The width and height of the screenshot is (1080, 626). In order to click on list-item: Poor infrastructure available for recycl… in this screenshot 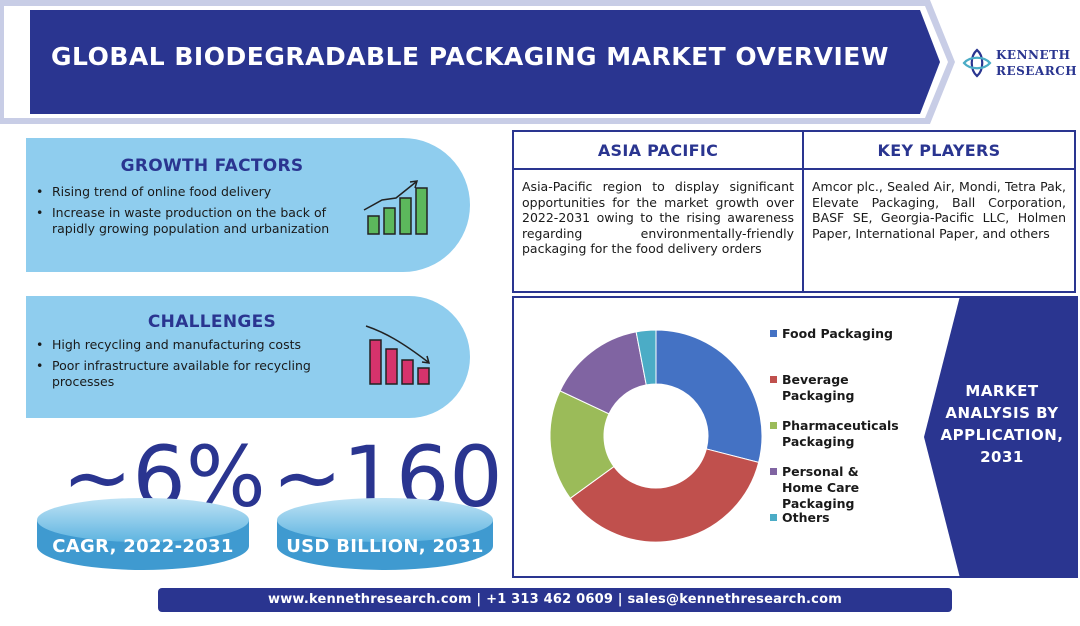, I will do `click(194, 374)`.